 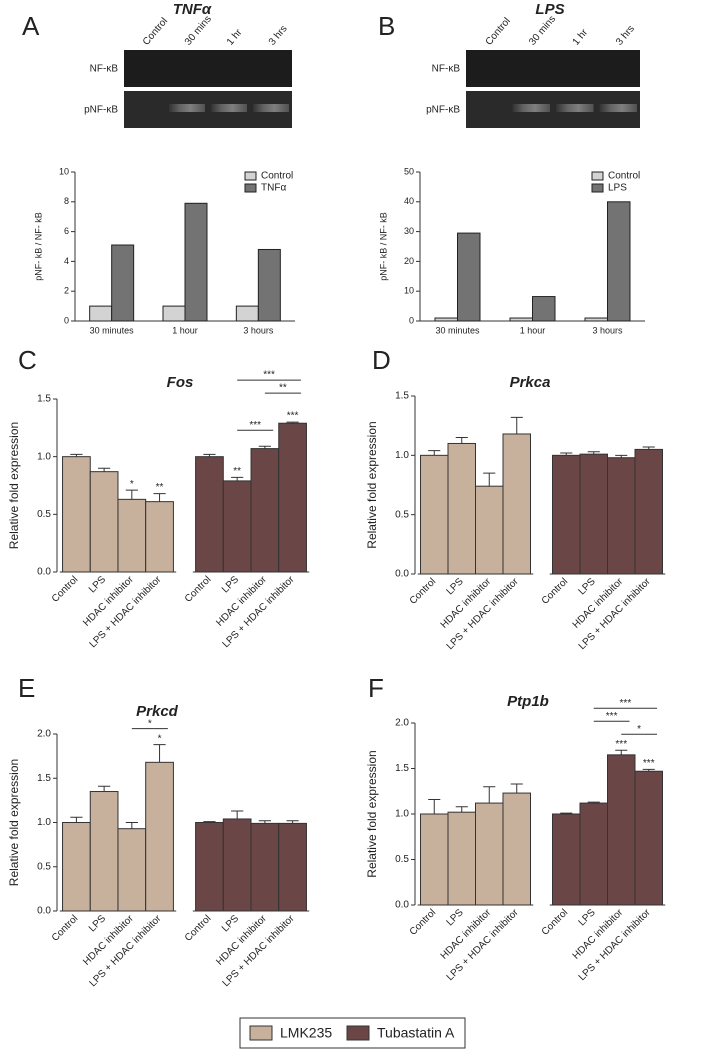 What do you see at coordinates (372, 813) in the screenshot?
I see `y-axis-label: Relative fold expression` at bounding box center [372, 813].